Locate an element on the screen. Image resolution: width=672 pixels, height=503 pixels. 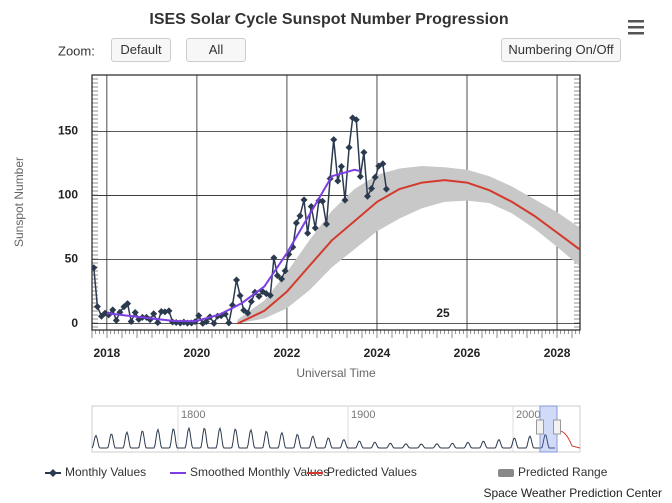
legend-label: Predicted Range is located at coordinates (563, 472).